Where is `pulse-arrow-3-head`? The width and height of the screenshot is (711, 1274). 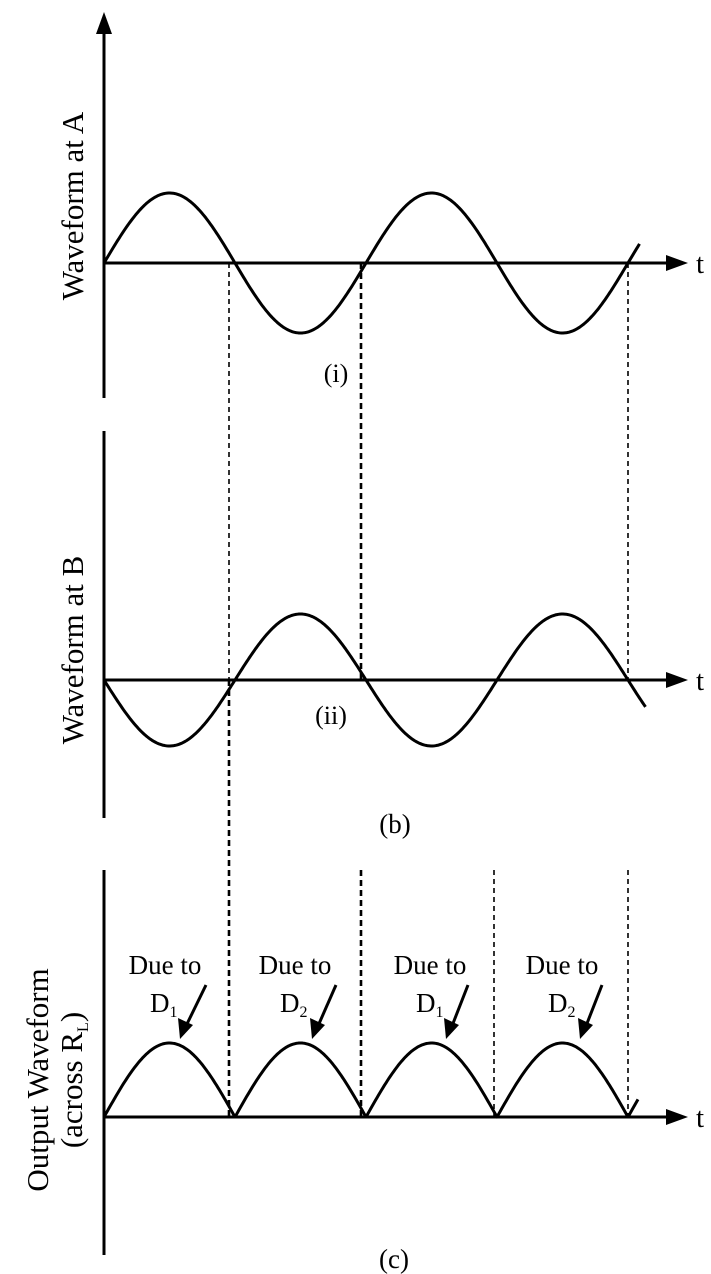
pulse-arrow-3-head is located at coordinates (451, 1028).